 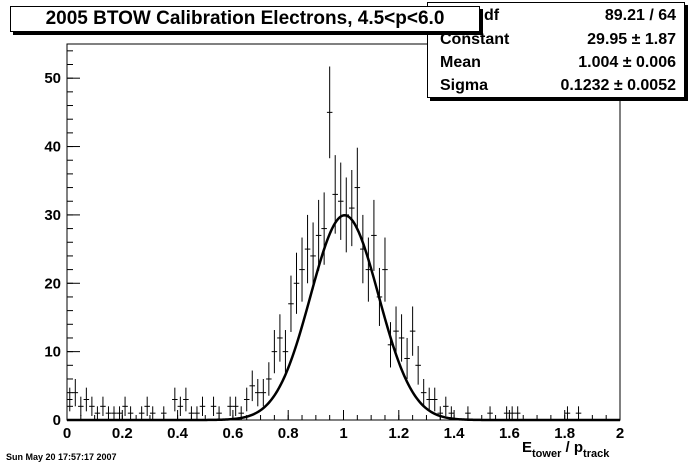 I want to click on x-tick-label: 1.8, so click(x=564, y=433).